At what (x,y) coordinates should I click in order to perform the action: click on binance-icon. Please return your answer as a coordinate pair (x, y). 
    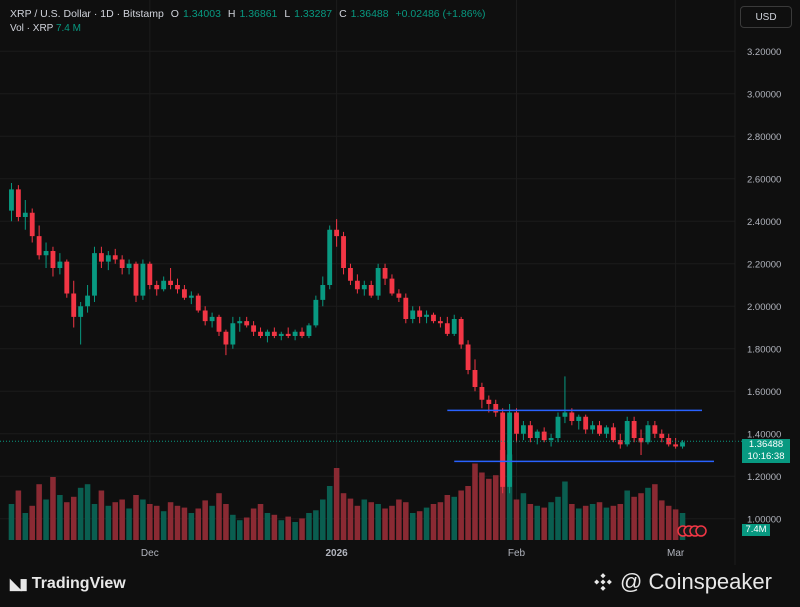
    Looking at the image, I should click on (603, 582).